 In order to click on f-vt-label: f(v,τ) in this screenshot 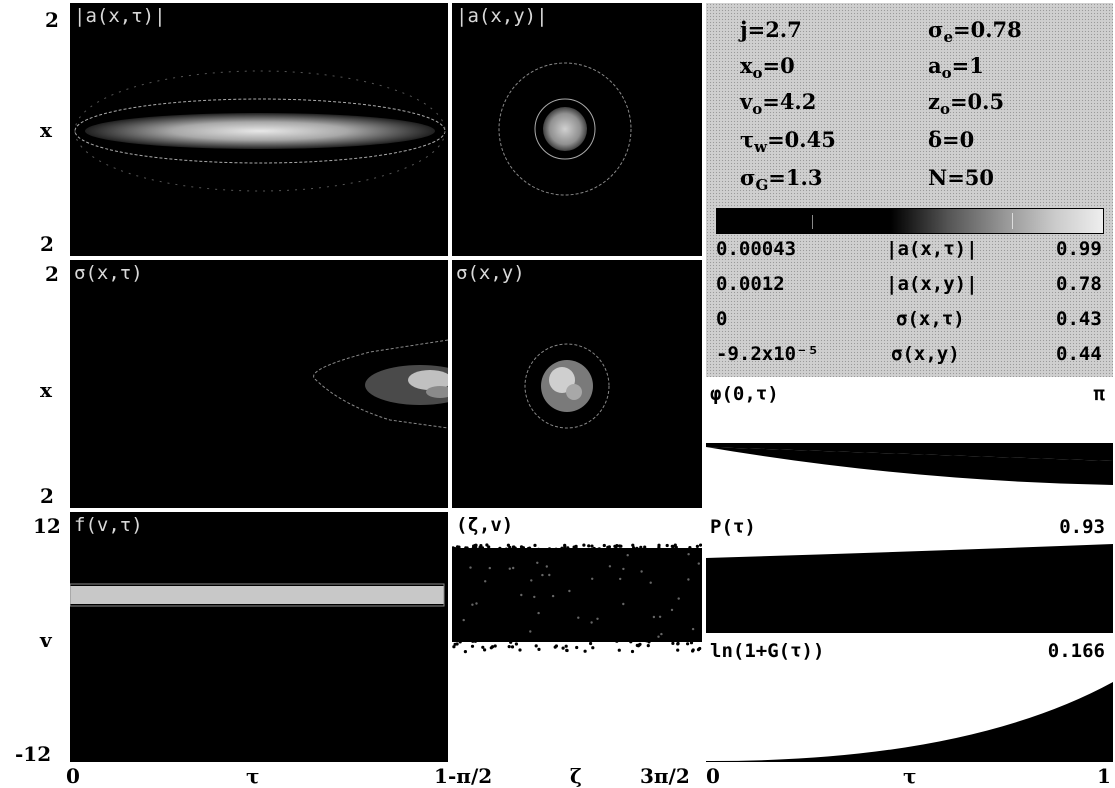, I will do `click(108, 525)`.